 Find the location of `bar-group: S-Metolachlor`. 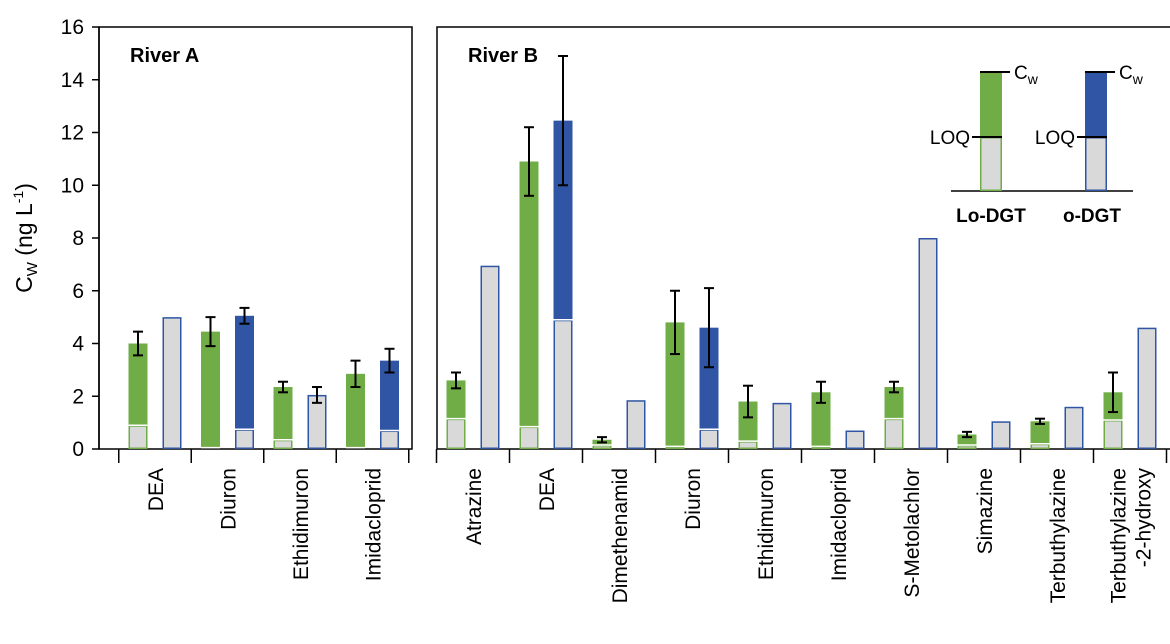

bar-group: S-Metolachlor is located at coordinates (911, 418).